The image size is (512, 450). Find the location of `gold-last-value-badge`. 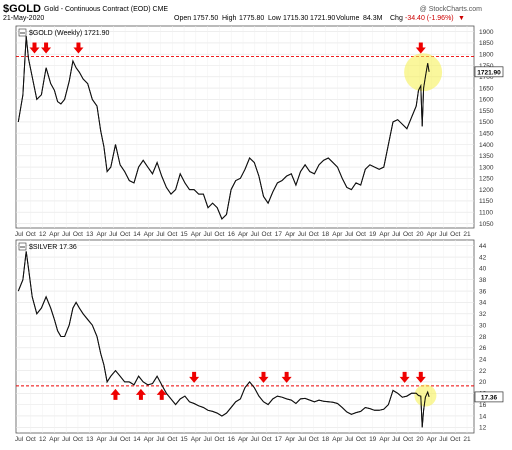

gold-last-value-badge is located at coordinates (489, 72).